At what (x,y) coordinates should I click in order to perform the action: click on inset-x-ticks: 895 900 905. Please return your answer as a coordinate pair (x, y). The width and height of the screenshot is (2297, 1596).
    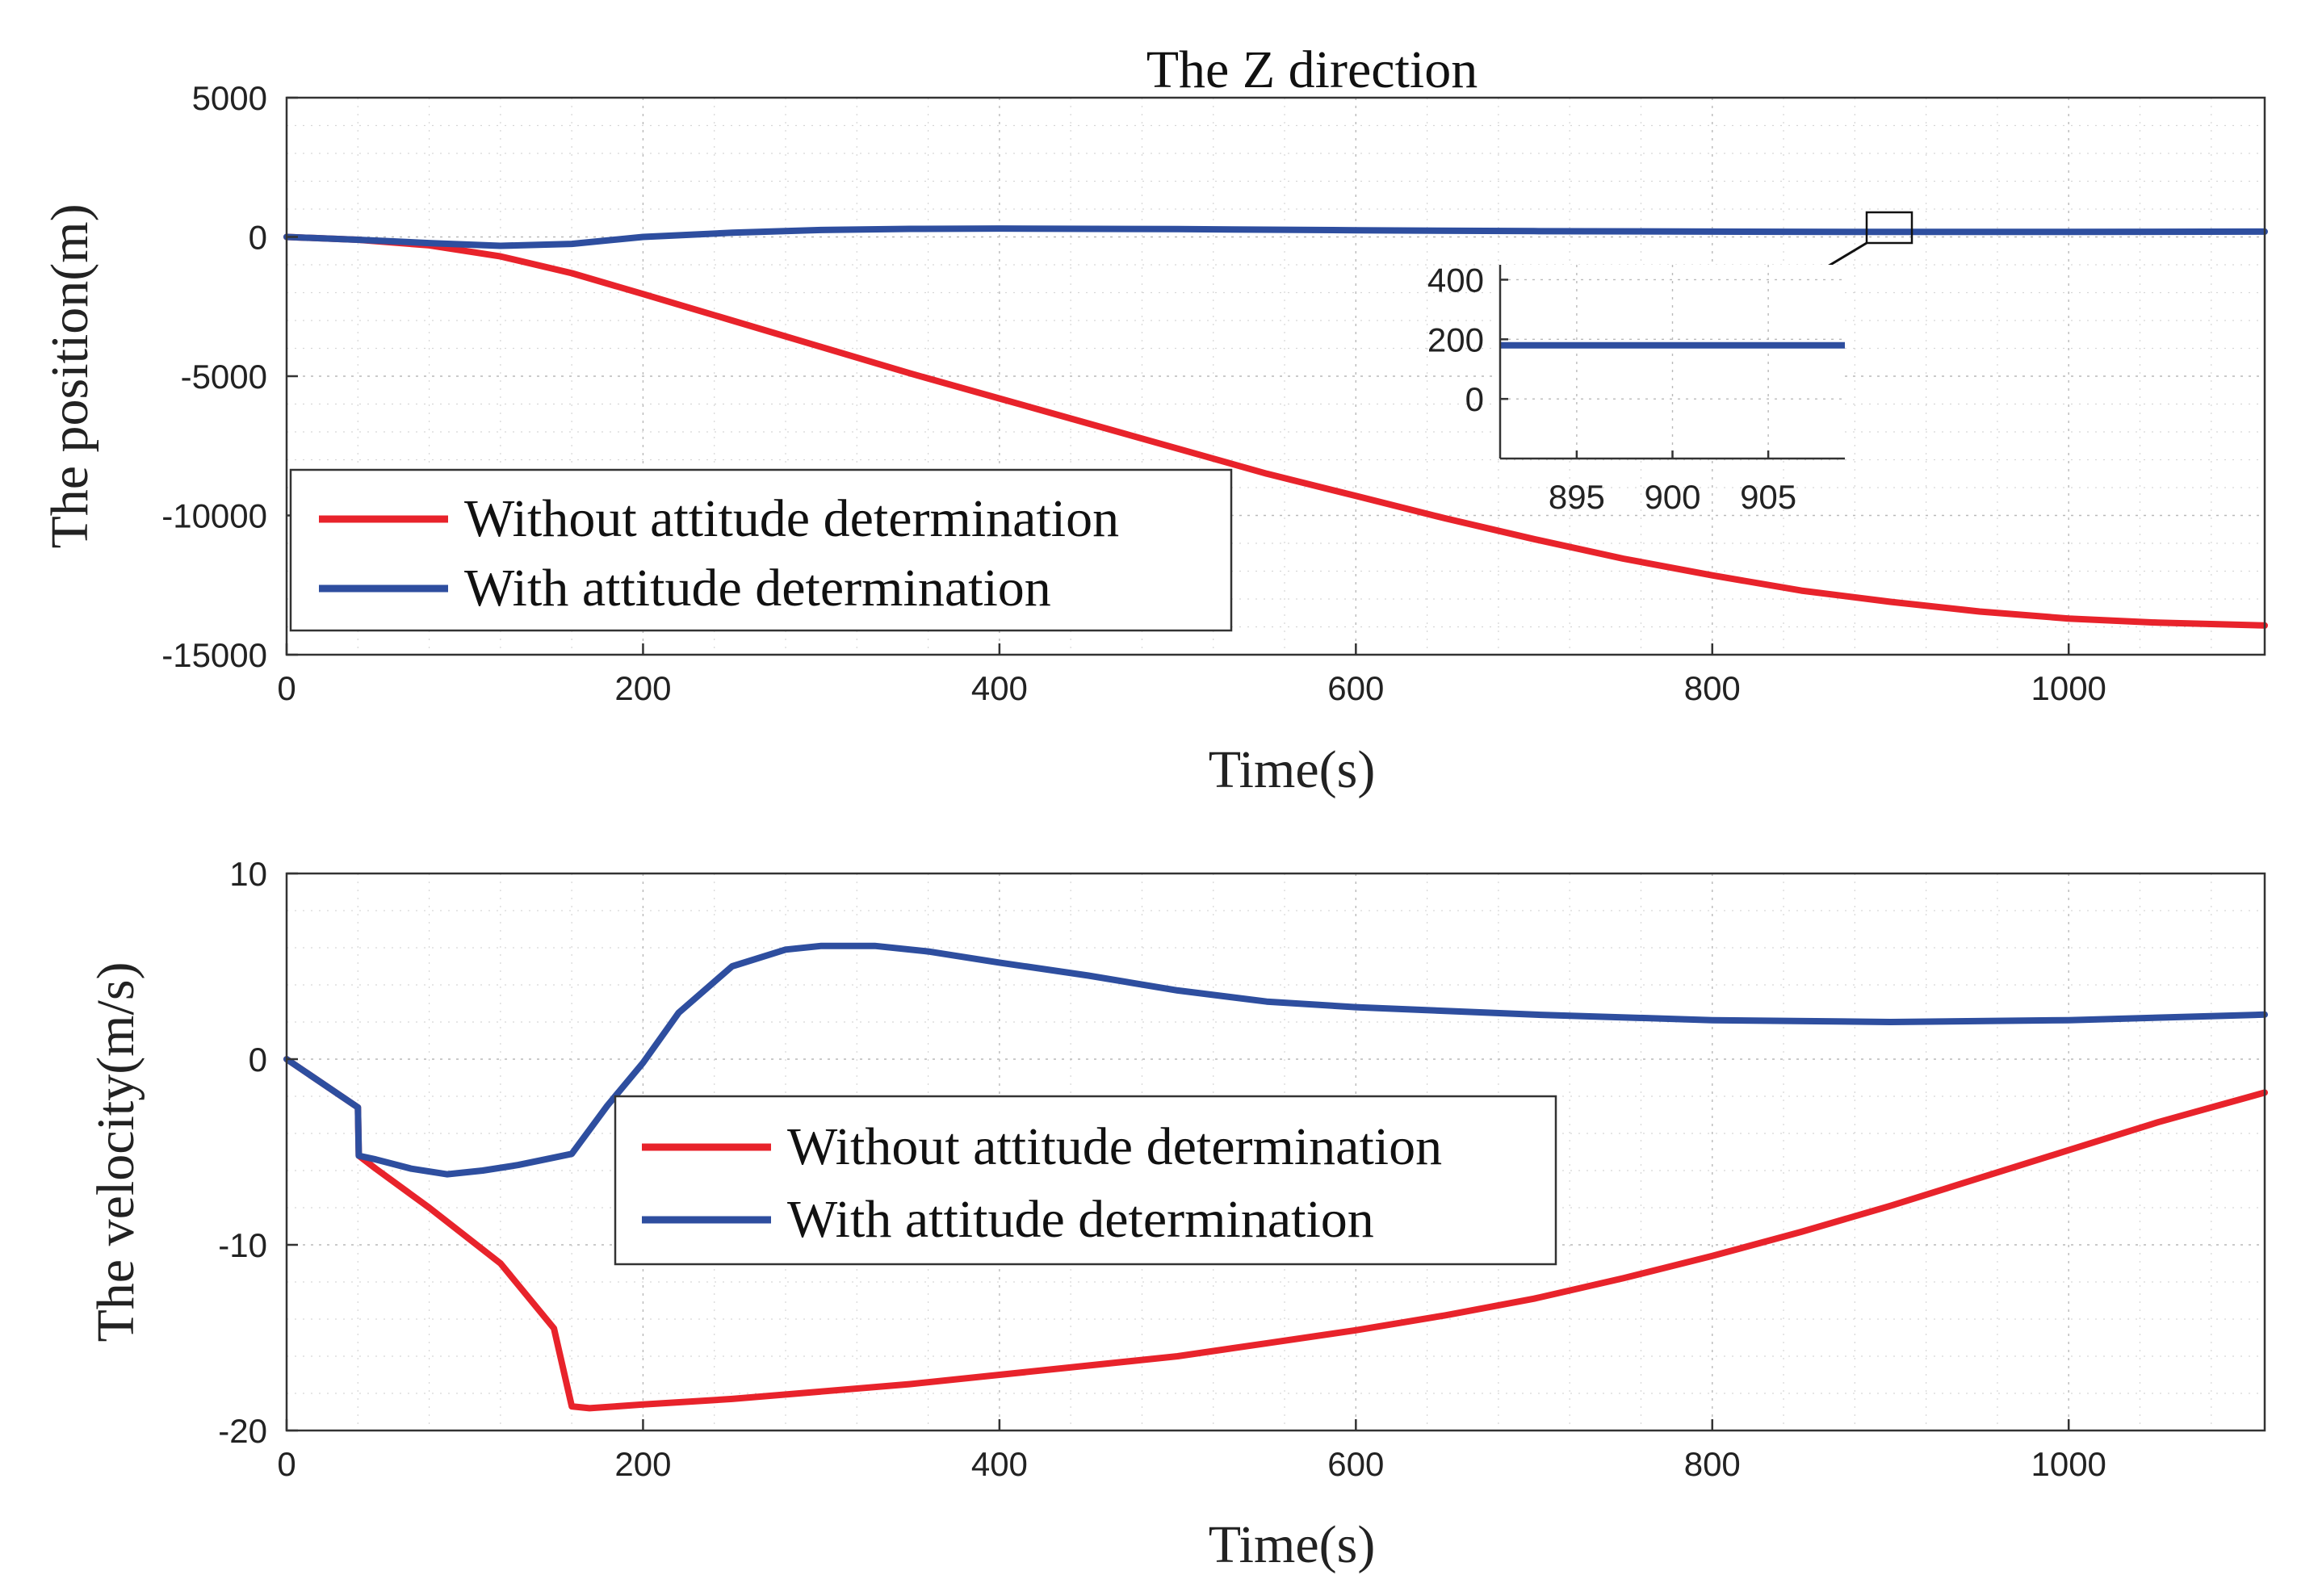
    Looking at the image, I should click on (1672, 483).